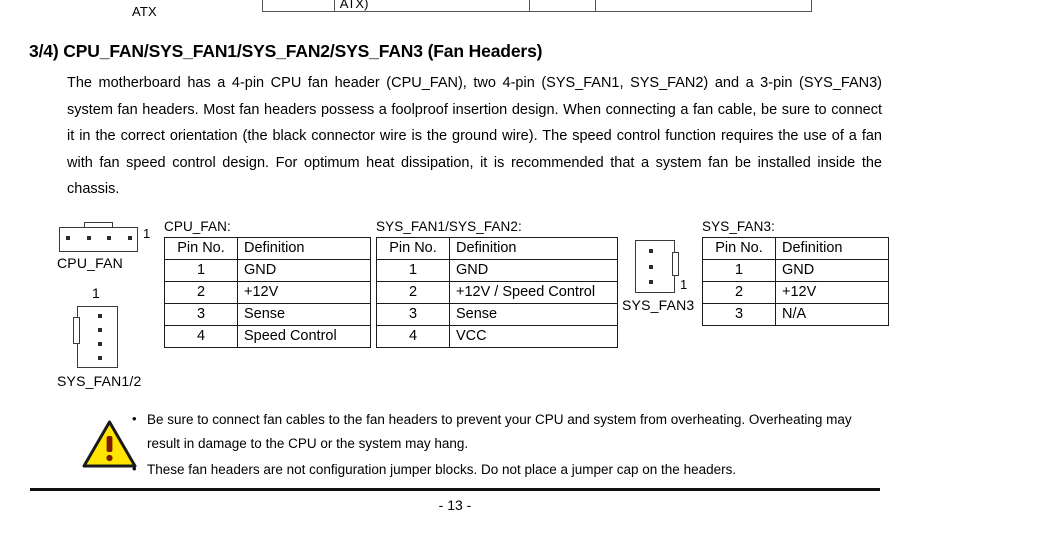 The width and height of the screenshot is (1063, 547). What do you see at coordinates (90, 263) in the screenshot?
I see `cpu-fan-caption: CPU_FAN` at bounding box center [90, 263].